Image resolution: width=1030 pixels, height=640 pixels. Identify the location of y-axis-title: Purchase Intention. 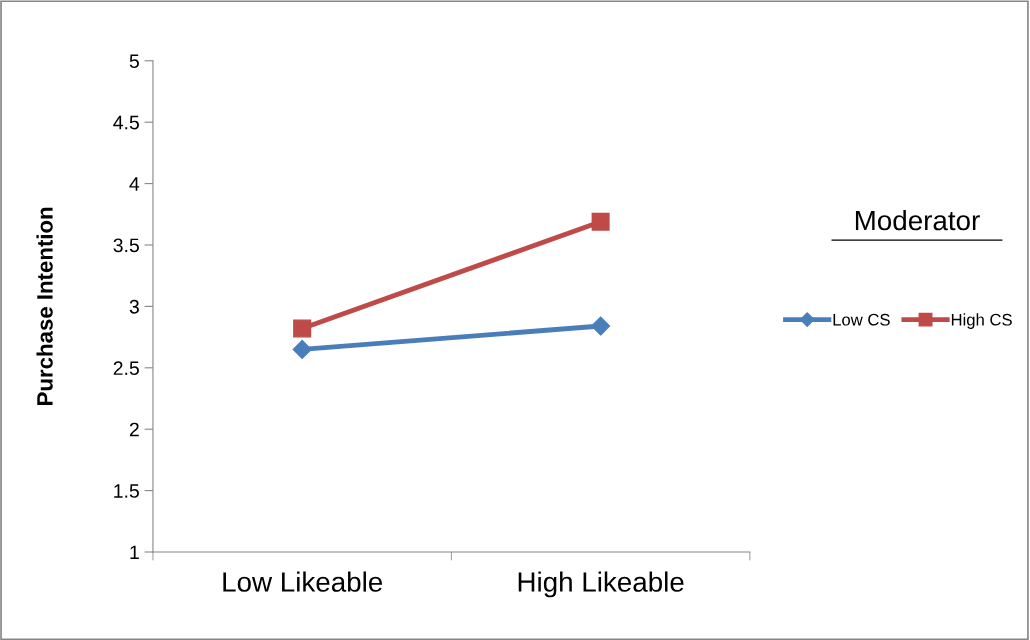
(44, 306).